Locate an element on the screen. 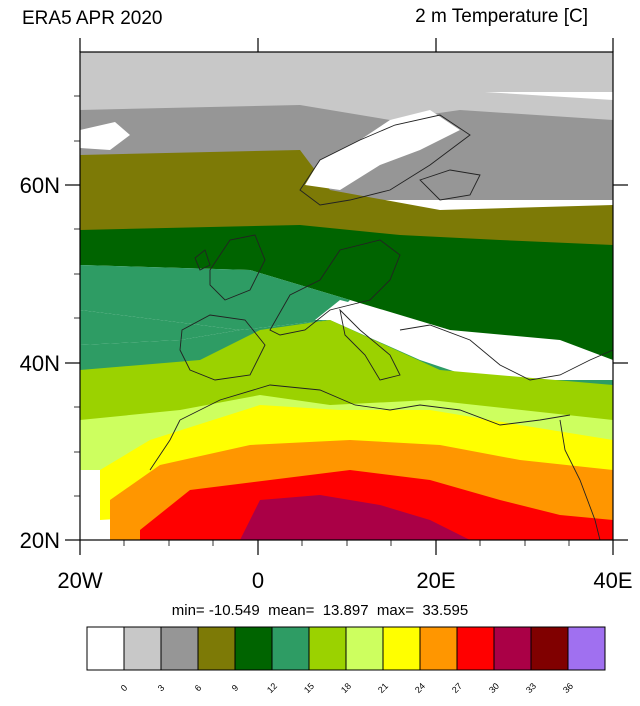  scandinavia-snow is located at coordinates (382, 150).